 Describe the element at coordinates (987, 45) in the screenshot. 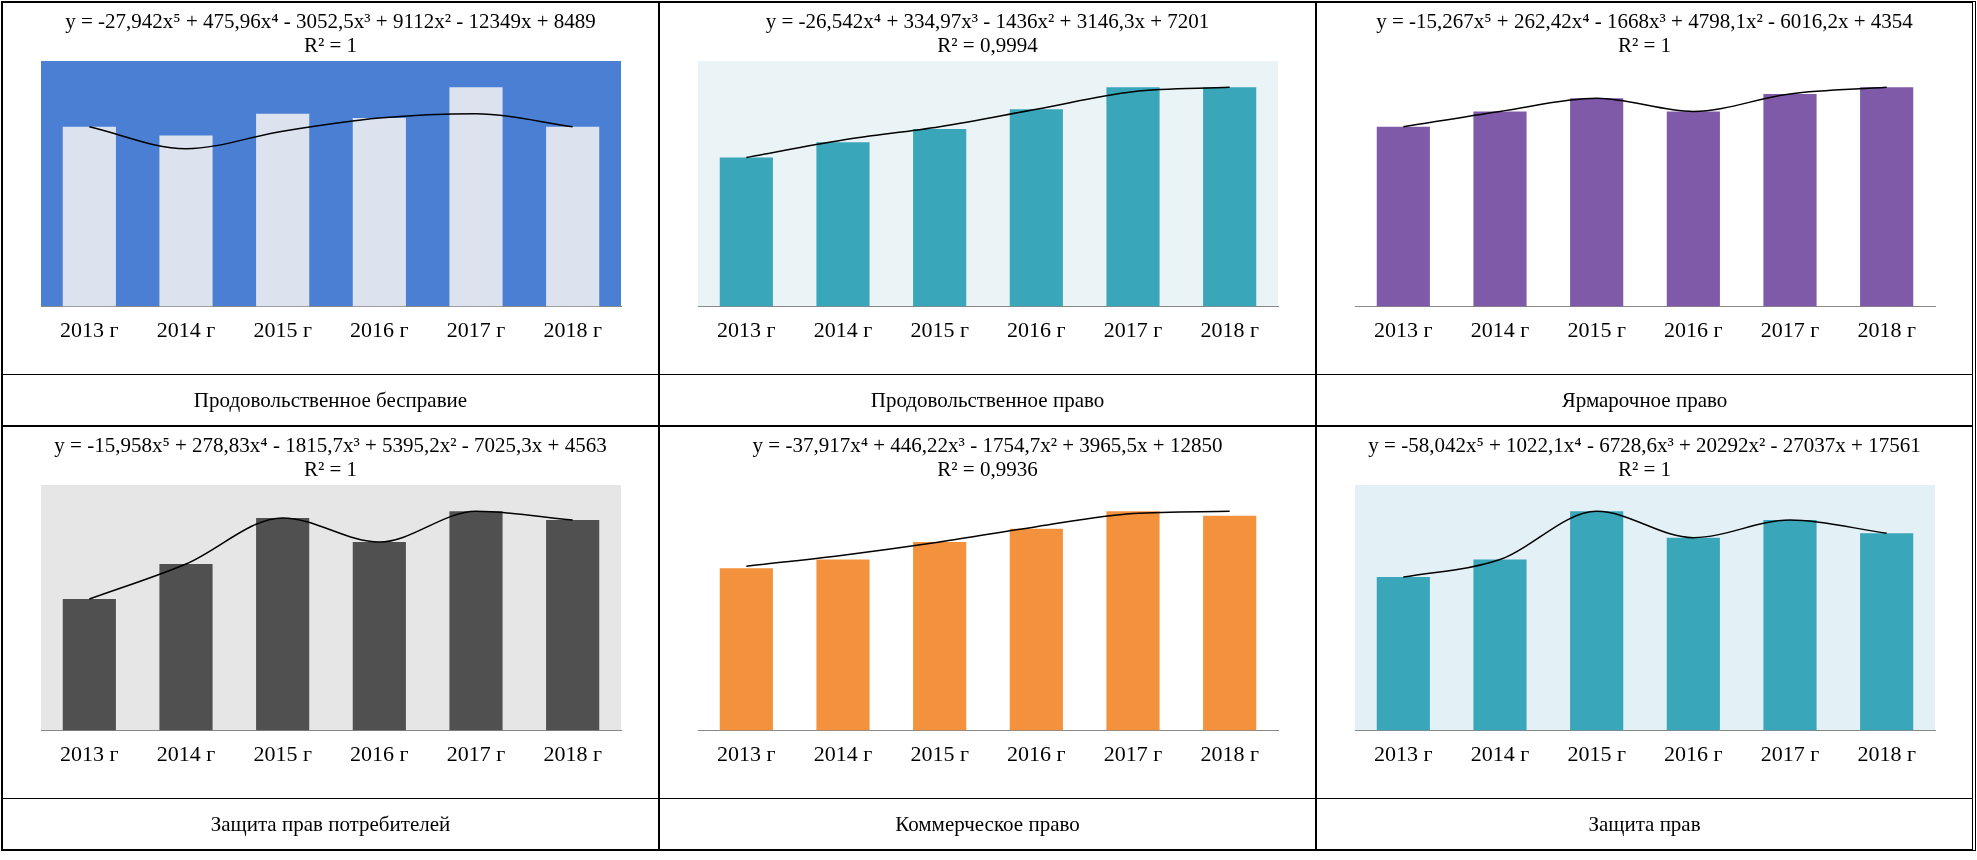

I see `chart-subtitle: R² = 0,9994` at that location.